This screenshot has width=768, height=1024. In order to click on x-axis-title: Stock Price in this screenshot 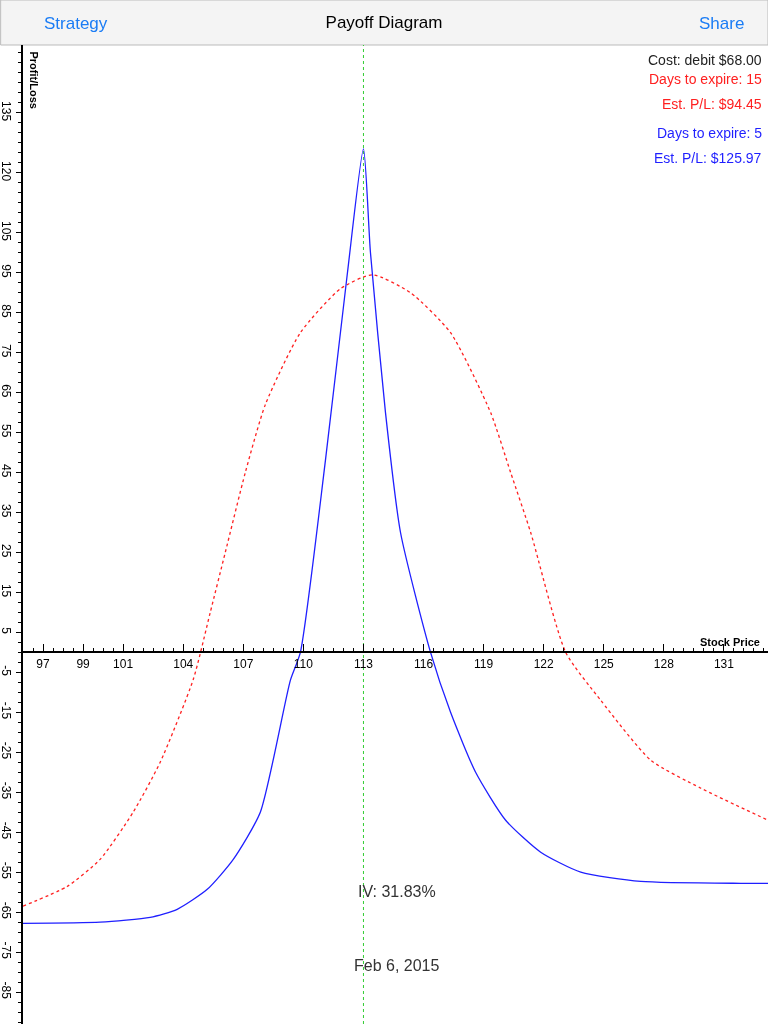, I will do `click(730, 642)`.